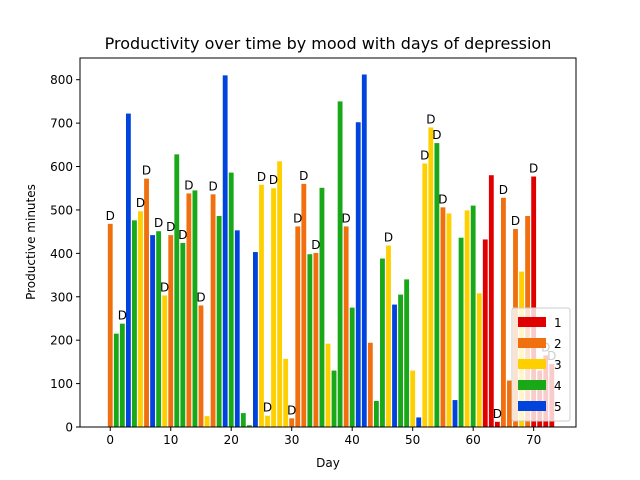 The image size is (640, 480). What do you see at coordinates (424, 155) in the screenshot?
I see `depression-label-day-52: D` at bounding box center [424, 155].